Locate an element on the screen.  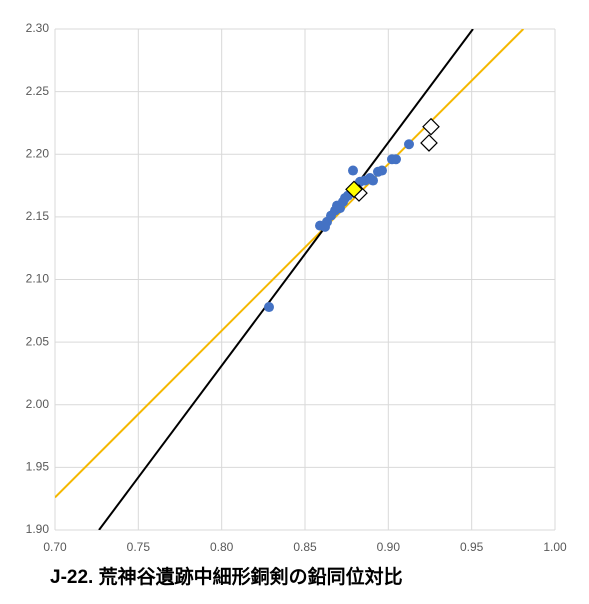
x-tick-label: 0.70 is located at coordinates (55, 547).